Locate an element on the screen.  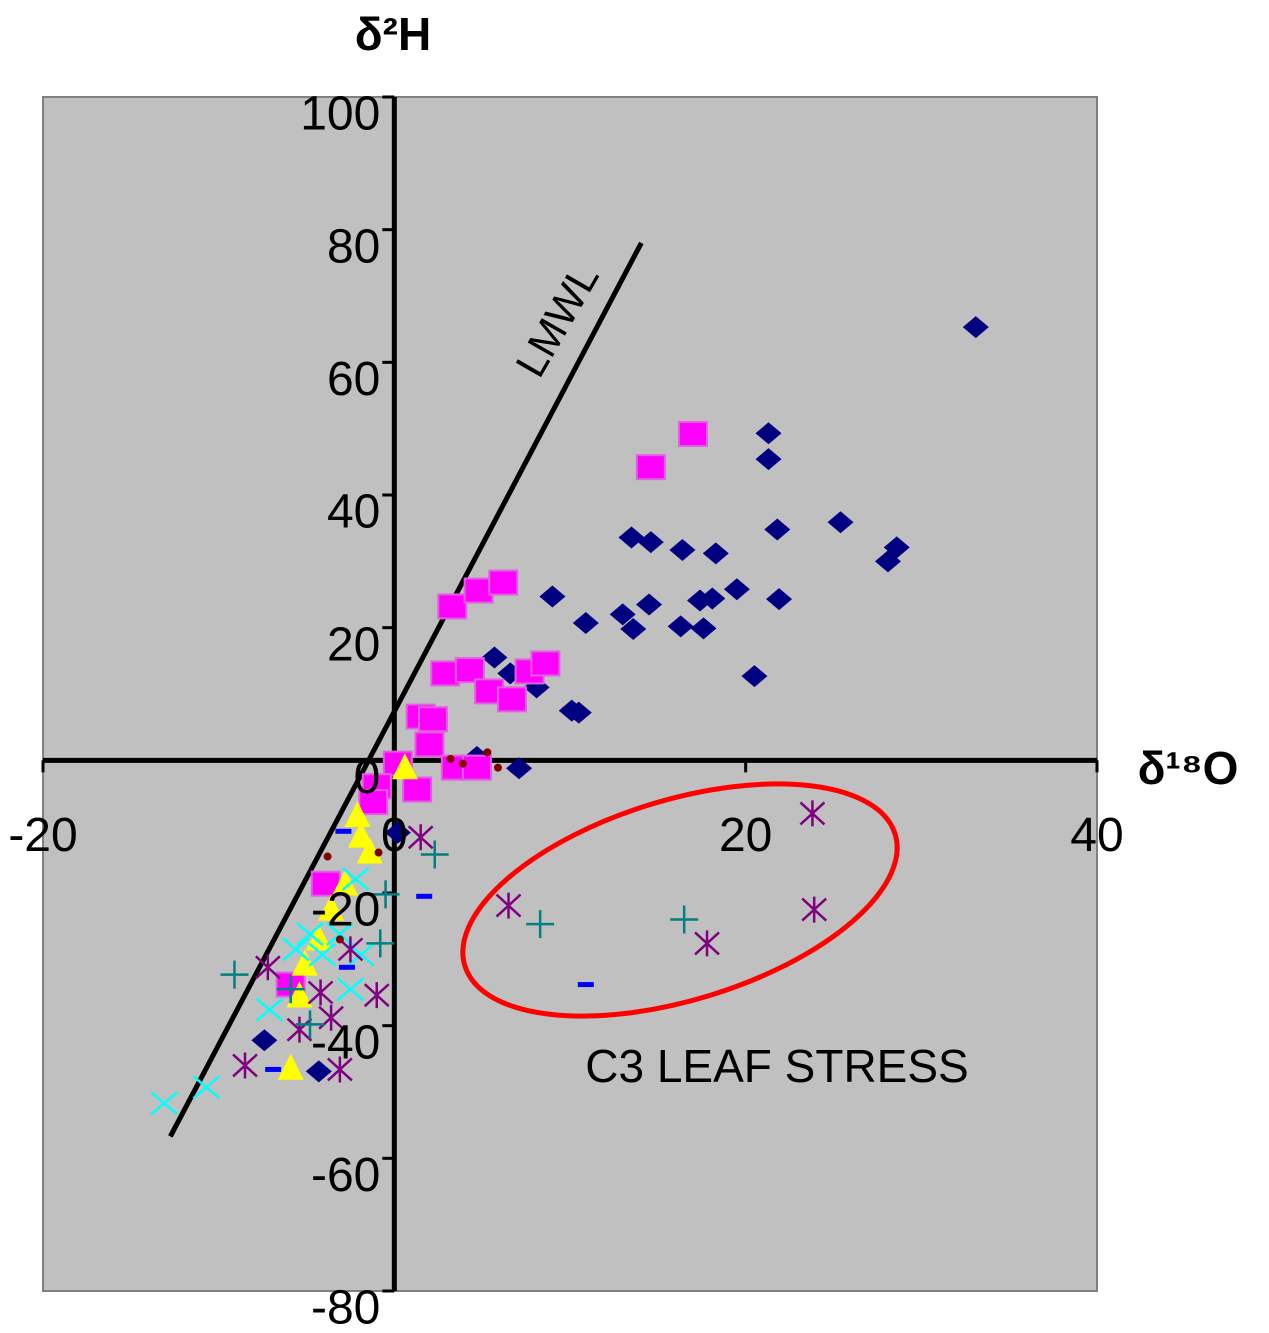
y-tick-label: -40 is located at coordinates (345, 1042).